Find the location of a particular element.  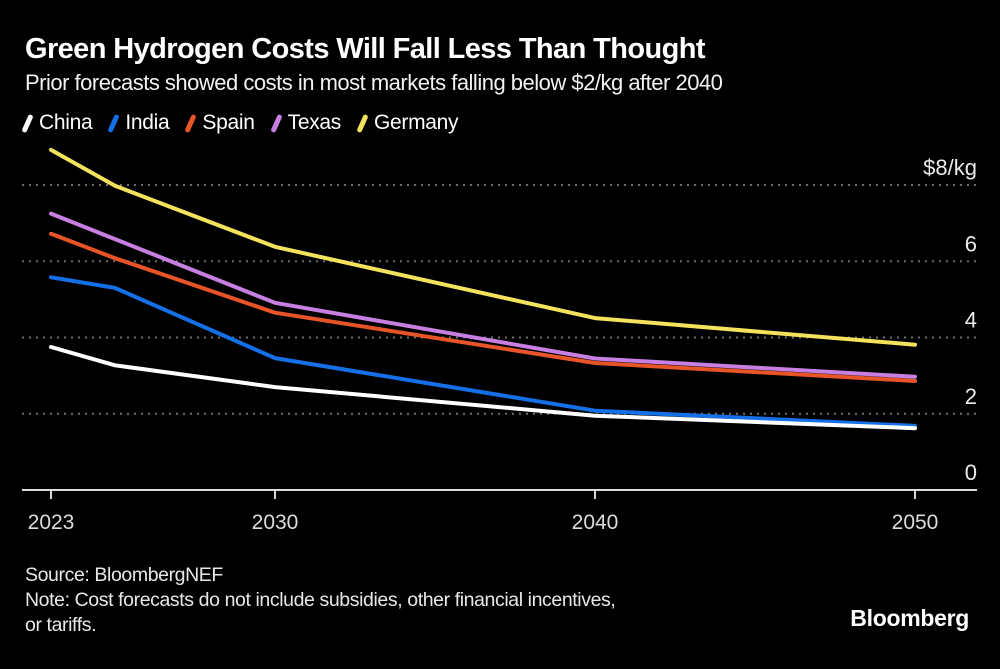

legend-item-india: India is located at coordinates (138, 123).